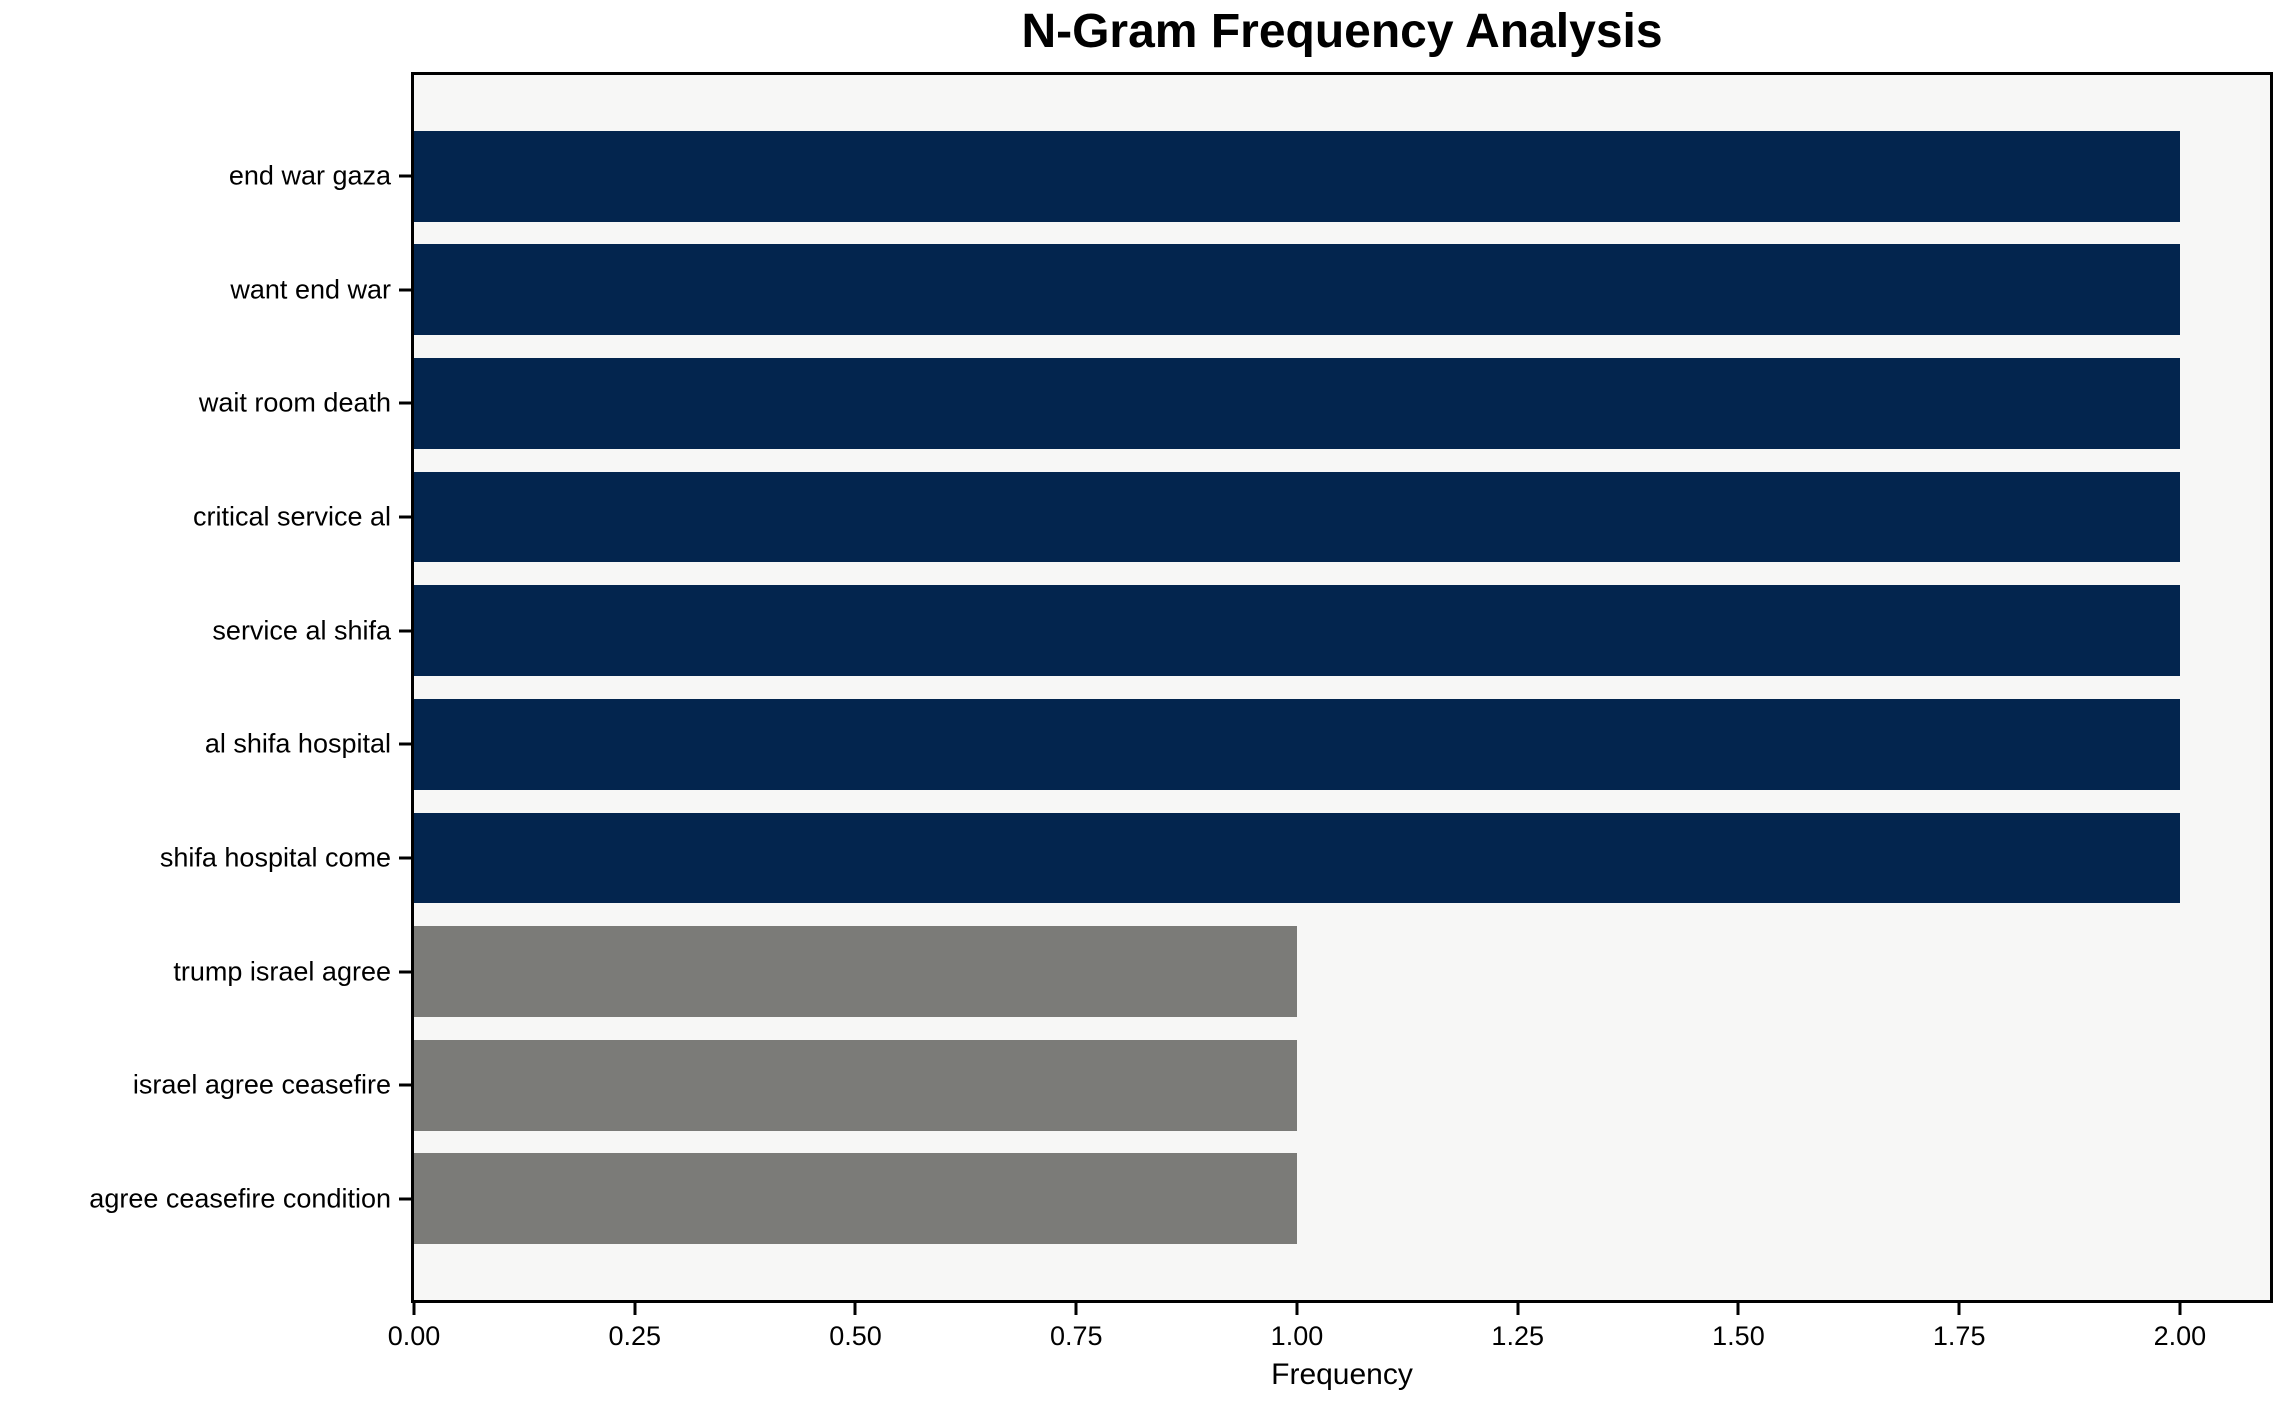 The height and width of the screenshot is (1414, 2292). Describe the element at coordinates (855, 1199) in the screenshot. I see `bar-agree-ceasefire-condition` at that location.